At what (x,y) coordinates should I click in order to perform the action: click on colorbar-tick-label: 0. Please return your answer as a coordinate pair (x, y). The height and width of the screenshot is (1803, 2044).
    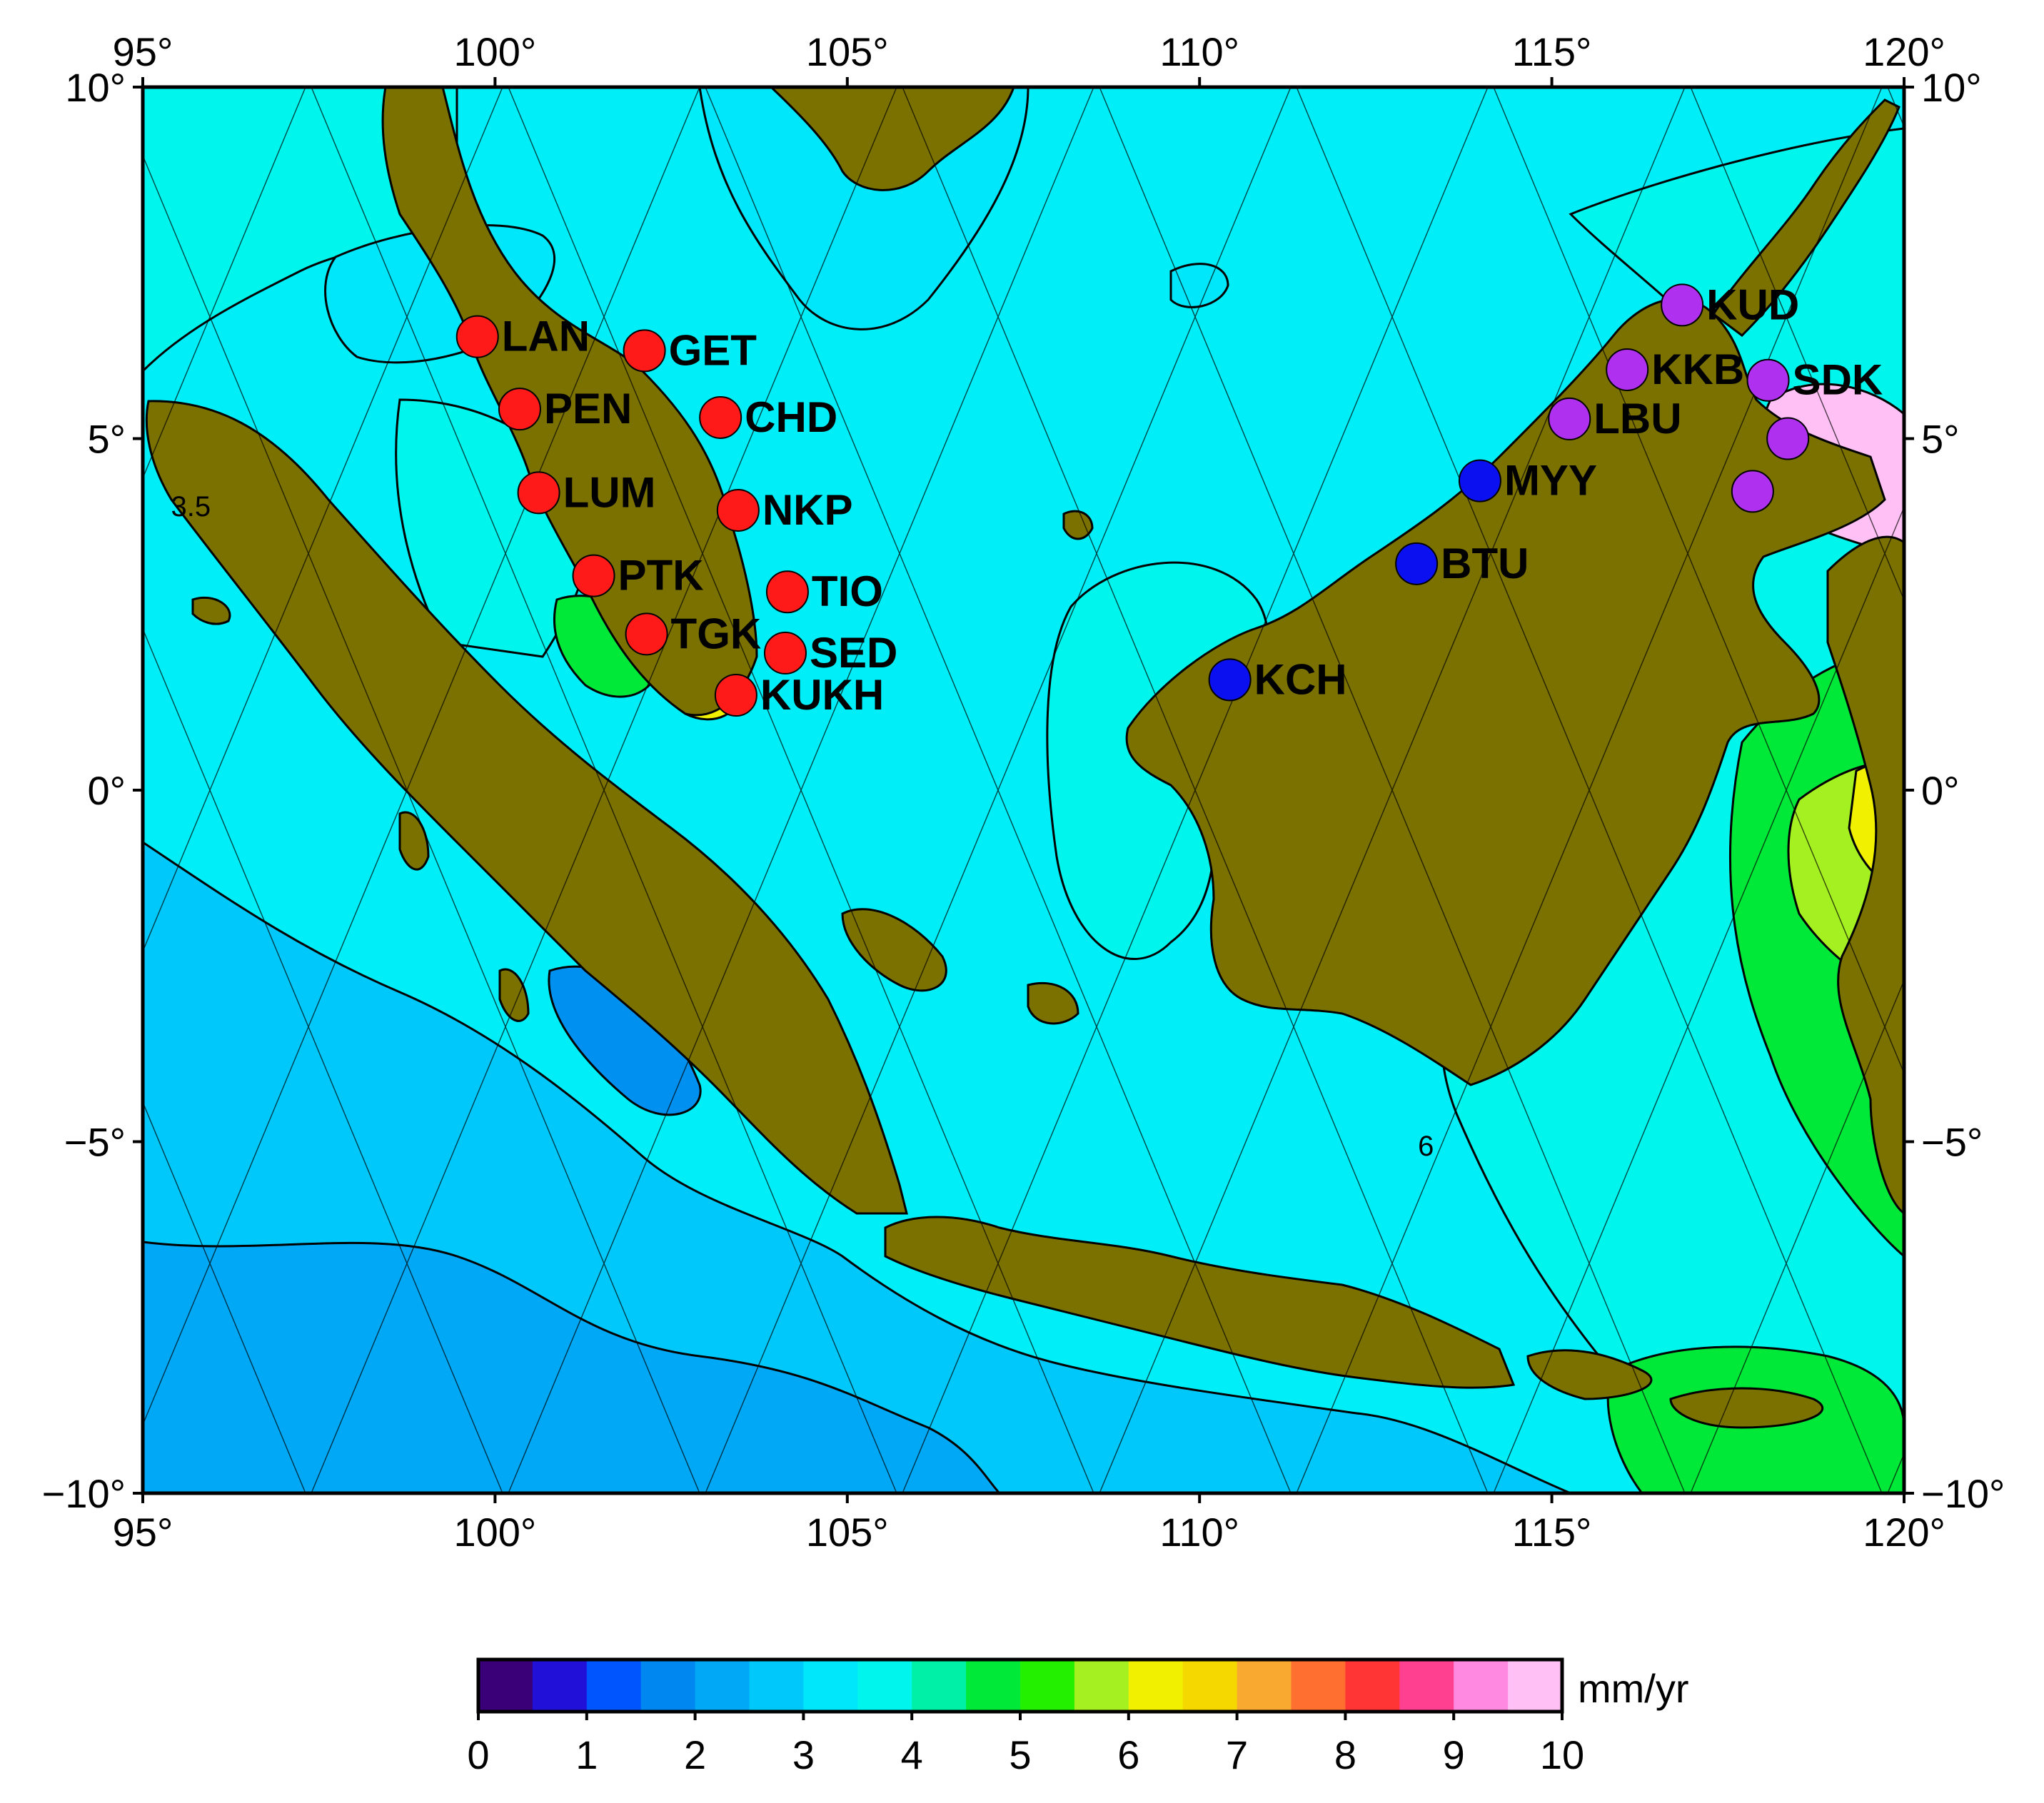
    Looking at the image, I should click on (478, 1755).